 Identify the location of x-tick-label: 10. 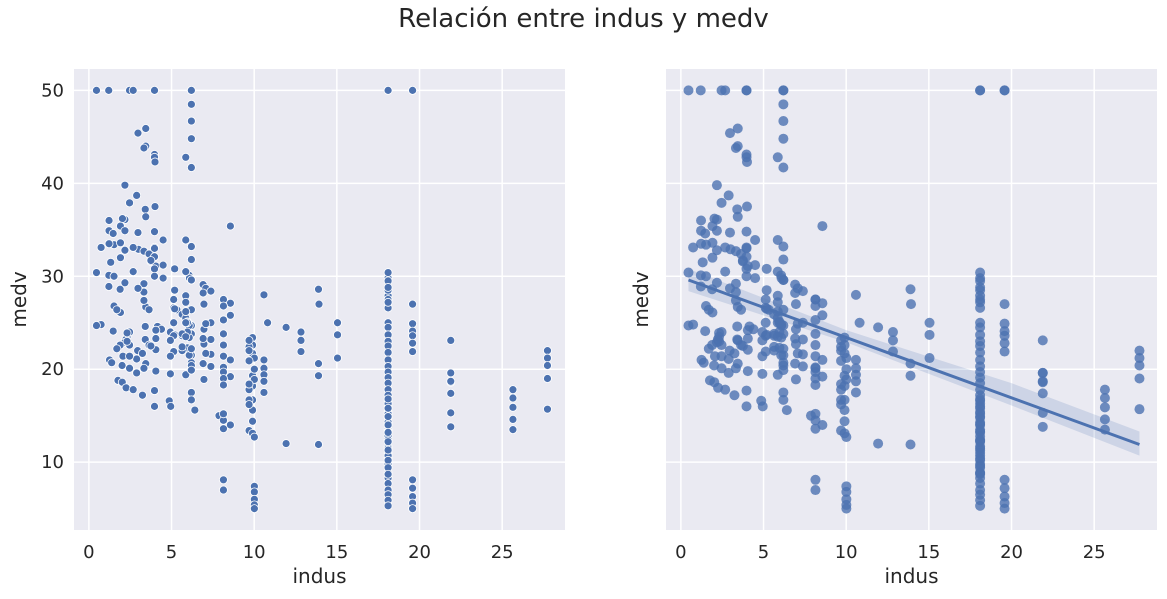
(846, 552).